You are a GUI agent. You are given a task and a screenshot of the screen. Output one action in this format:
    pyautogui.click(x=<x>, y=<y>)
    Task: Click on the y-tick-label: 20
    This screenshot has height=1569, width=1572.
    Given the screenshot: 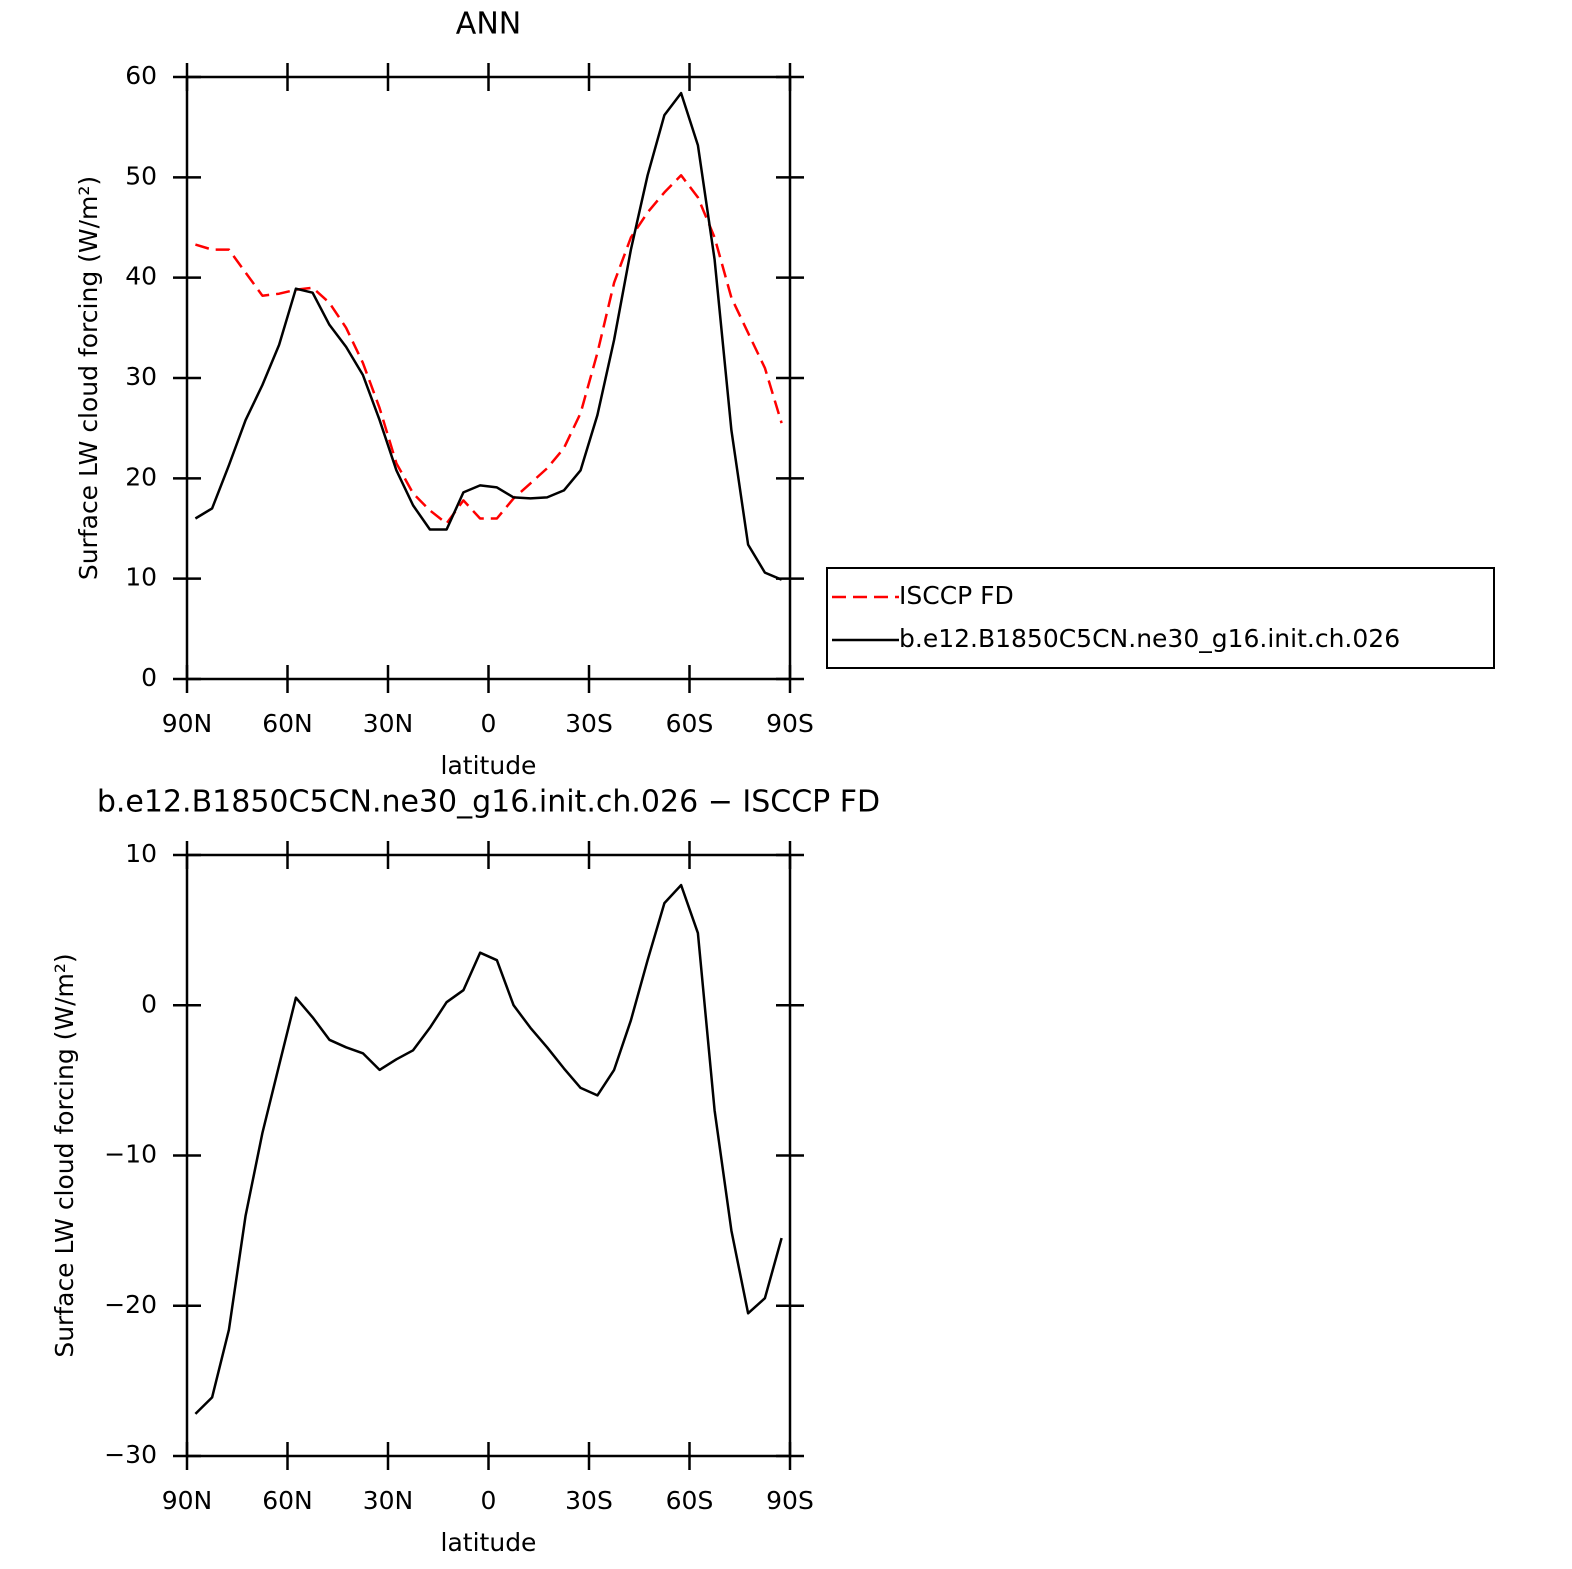 What is the action you would take?
    pyautogui.click(x=141, y=476)
    